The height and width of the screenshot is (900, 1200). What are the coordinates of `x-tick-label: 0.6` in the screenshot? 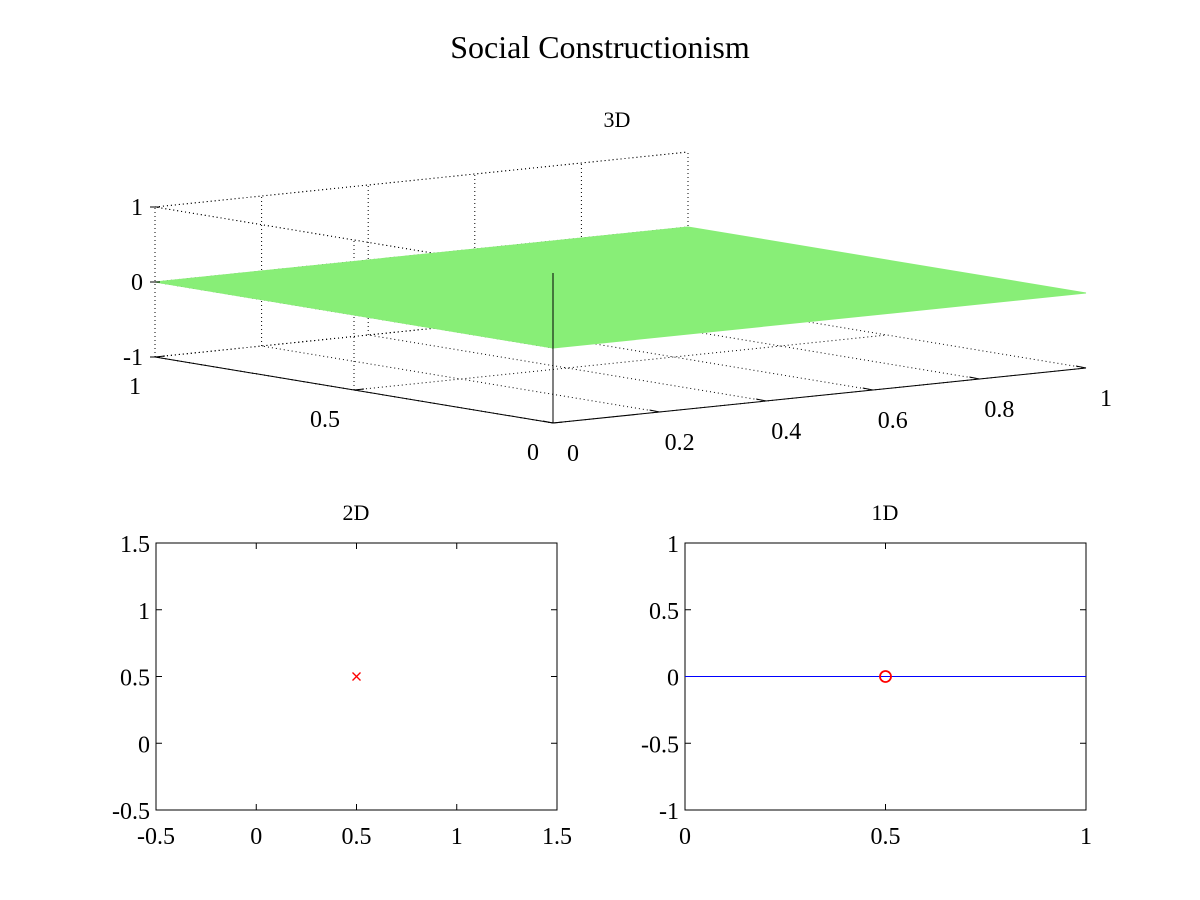 It's located at (893, 421).